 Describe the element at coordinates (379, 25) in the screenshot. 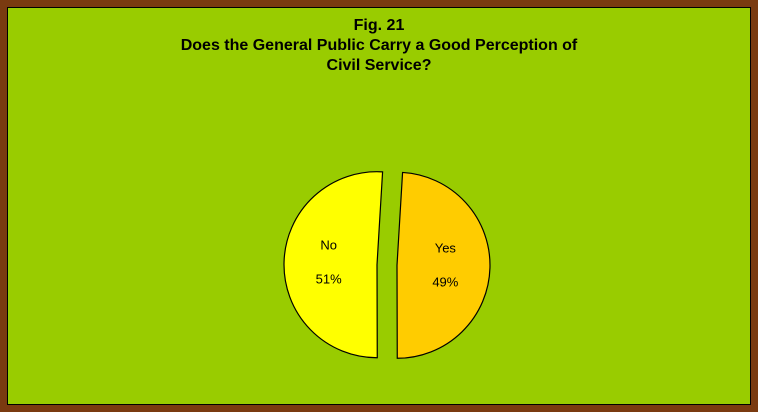

I see `chart-title-line-1: Fig. 21` at that location.